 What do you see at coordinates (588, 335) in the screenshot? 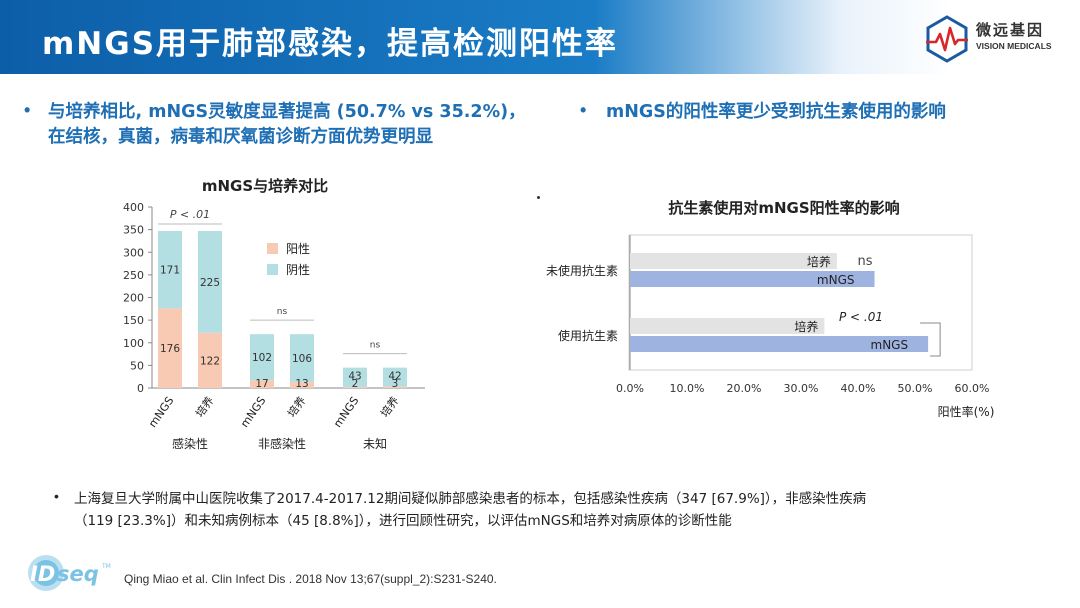
I see `category-label: 使用抗生素` at bounding box center [588, 335].